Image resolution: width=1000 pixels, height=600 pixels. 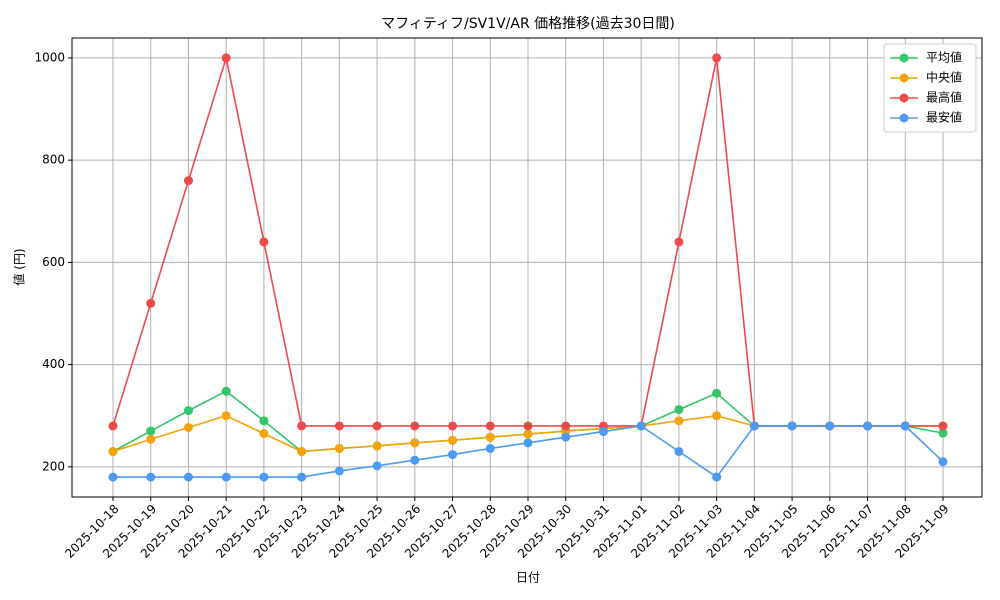 What do you see at coordinates (528, 578) in the screenshot?
I see `x-axis-label: 日付` at bounding box center [528, 578].